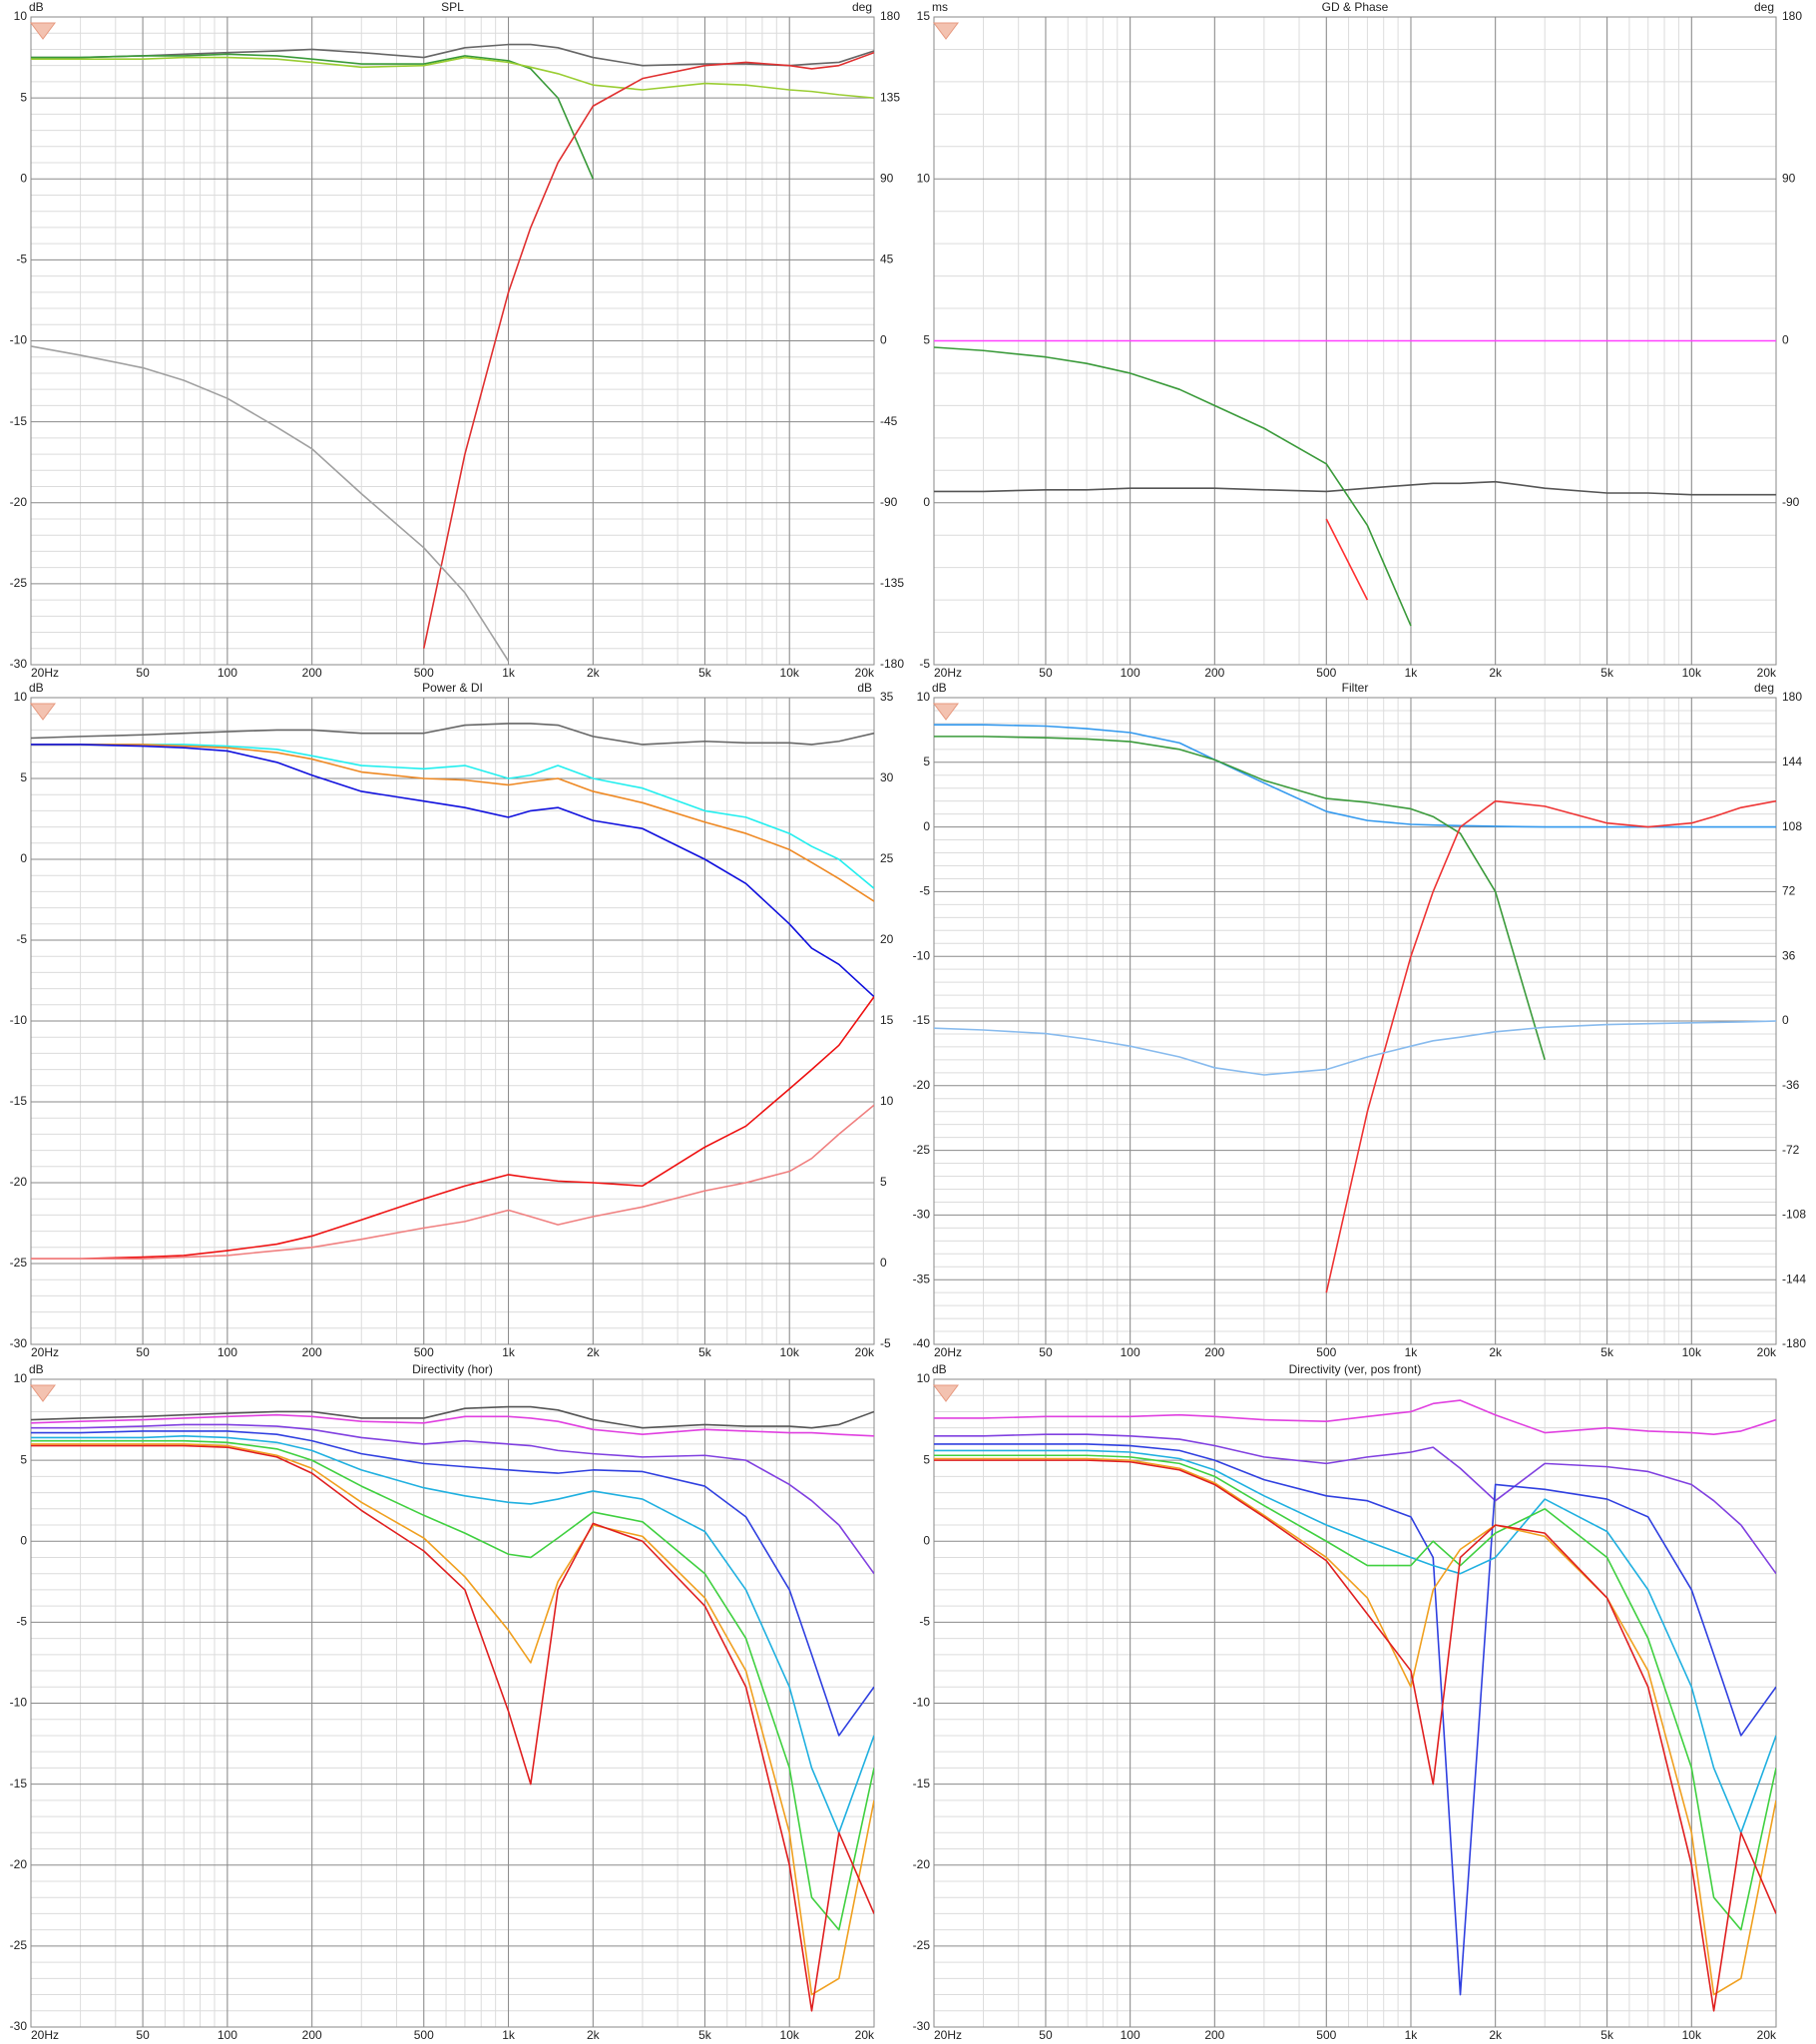 This screenshot has height=2044, width=1816. Describe the element at coordinates (509, 2035) in the screenshot. I see `x-tick-label: 1k` at that location.